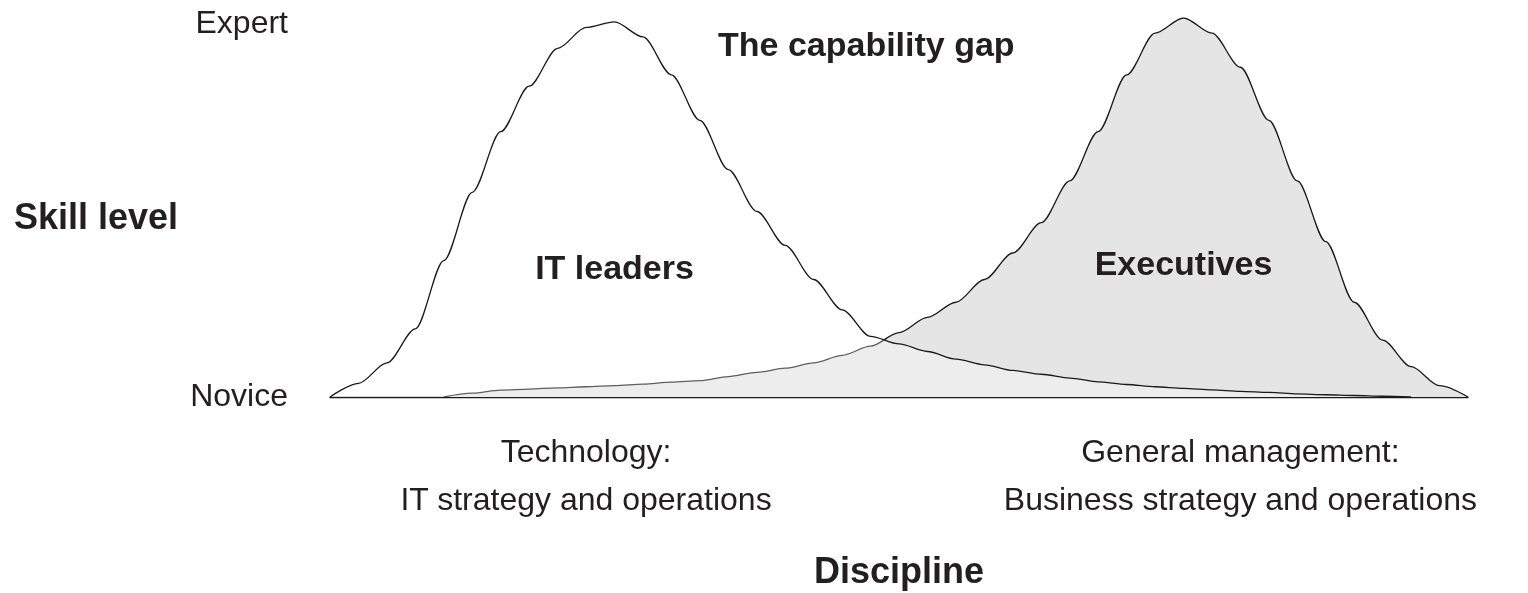 This screenshot has height=593, width=1528. Describe the element at coordinates (1183, 263) in the screenshot. I see `series-label: Executives` at that location.